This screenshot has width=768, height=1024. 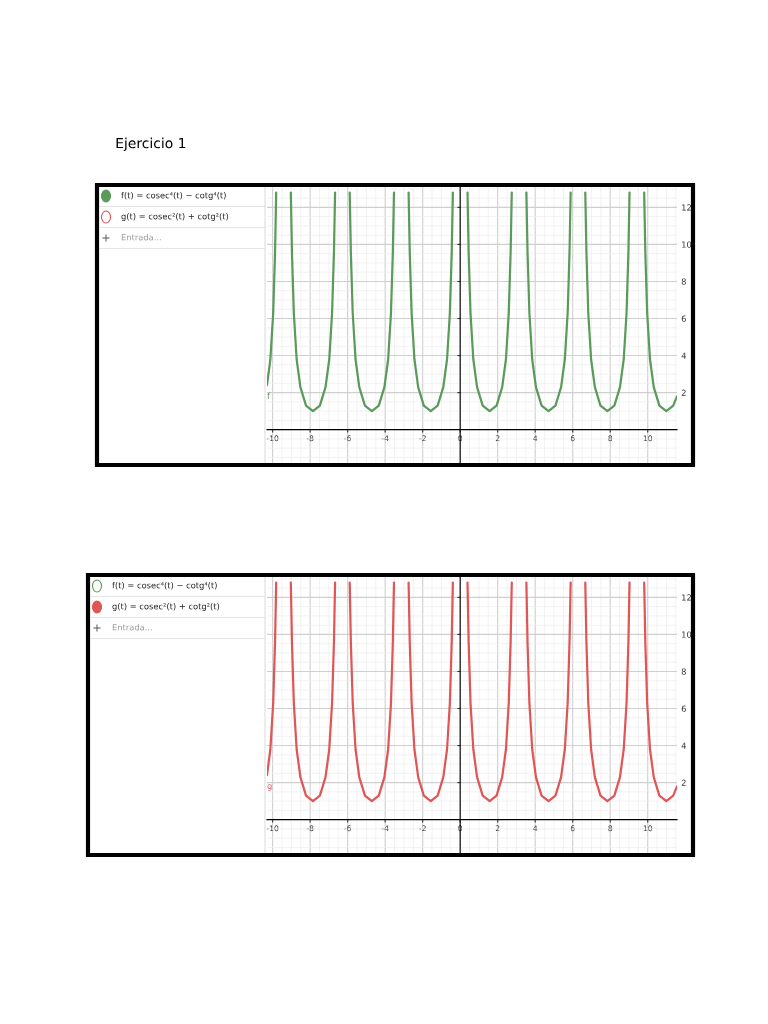 What do you see at coordinates (269, 395) in the screenshot?
I see `series-label: f` at bounding box center [269, 395].